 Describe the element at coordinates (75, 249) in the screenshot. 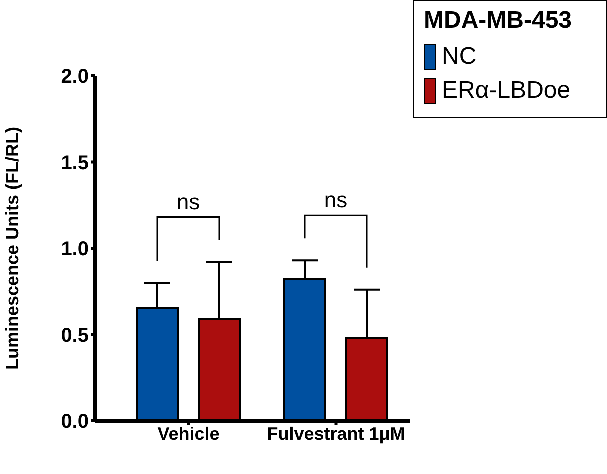

I see `y-tick-label: 1.0` at that location.